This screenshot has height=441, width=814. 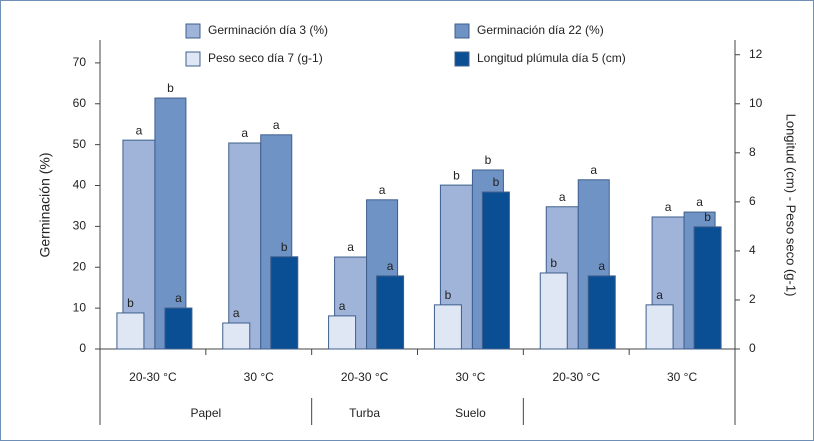 I want to click on y-tick-label: 50, so click(x=80, y=144).